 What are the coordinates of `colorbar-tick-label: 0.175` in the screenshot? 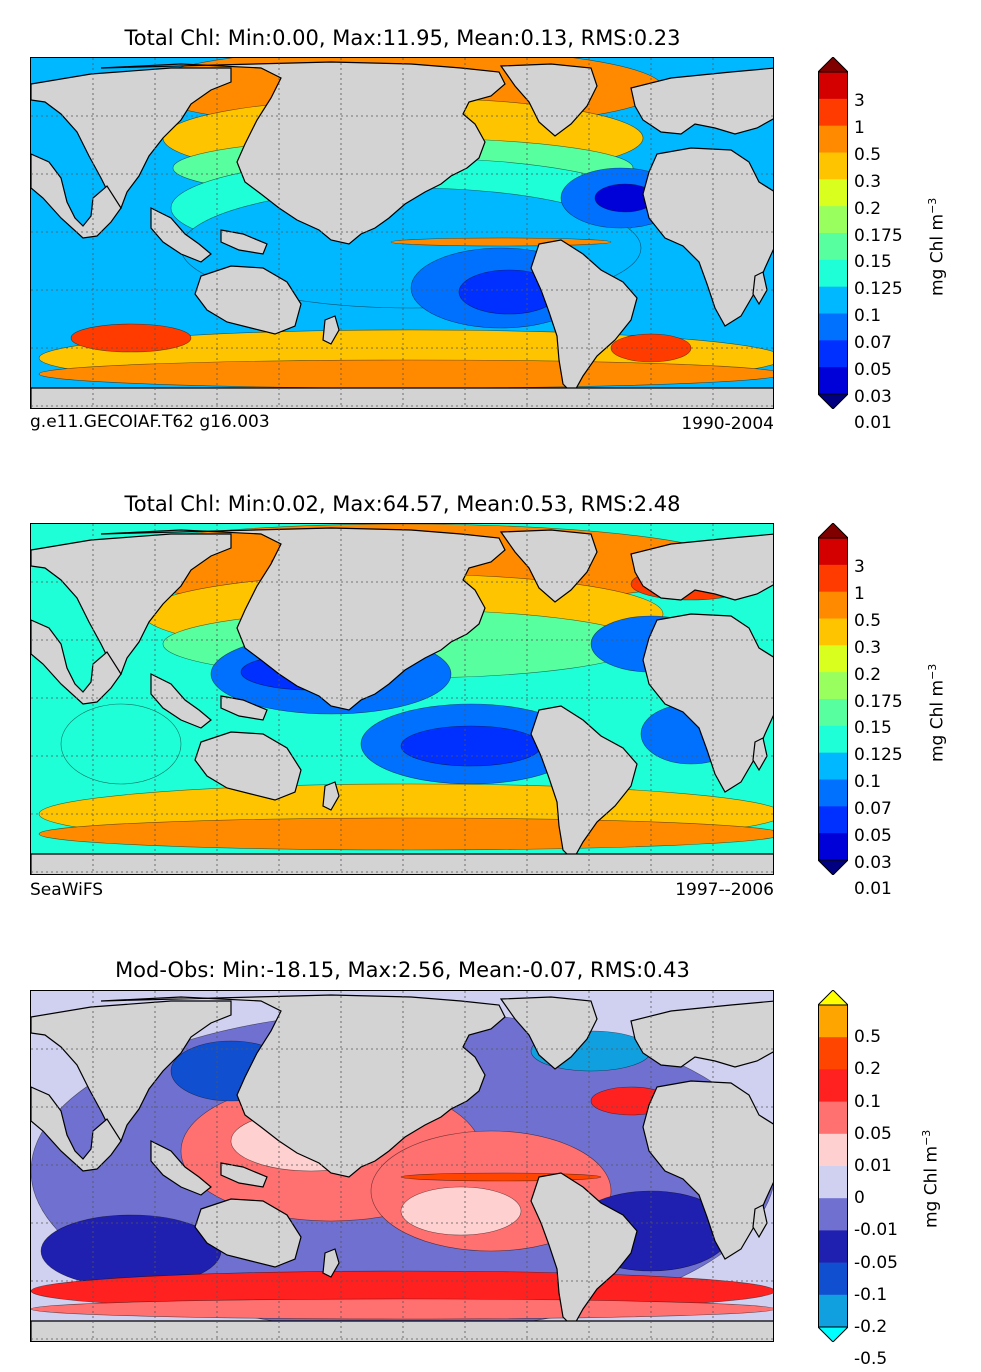 It's located at (878, 701).